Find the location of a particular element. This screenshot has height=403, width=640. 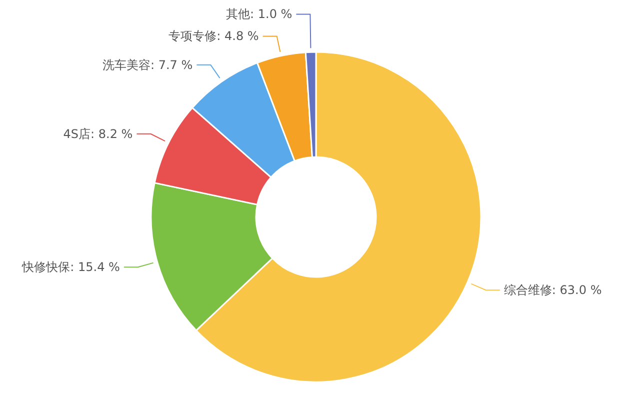

slice-label: 快修快保: 15.4 % is located at coordinates (70, 267).